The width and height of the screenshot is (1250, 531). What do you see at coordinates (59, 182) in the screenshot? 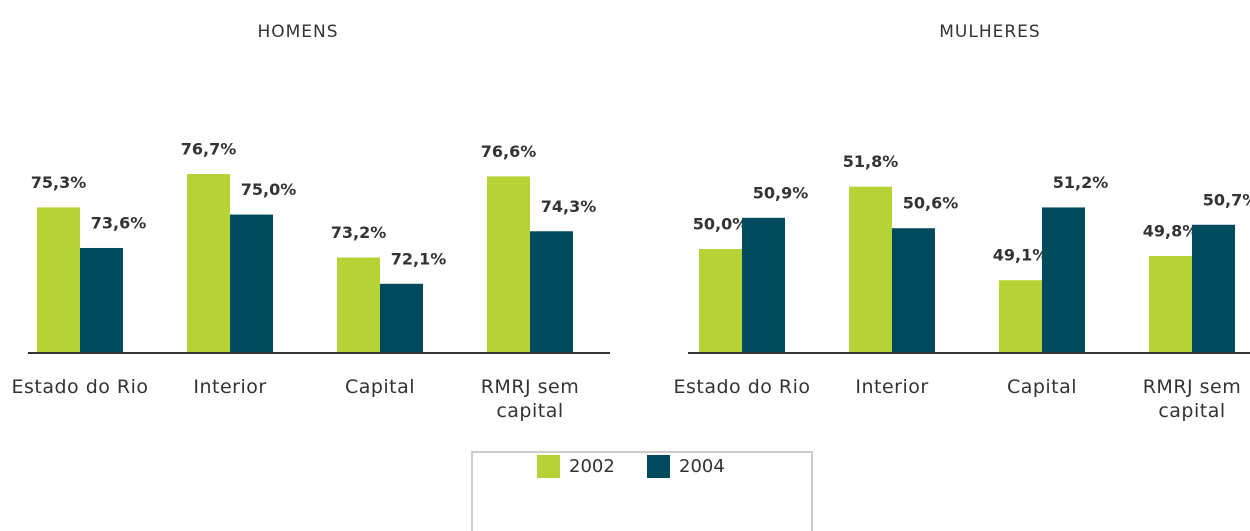
I see `value-label: 75,3%` at bounding box center [59, 182].